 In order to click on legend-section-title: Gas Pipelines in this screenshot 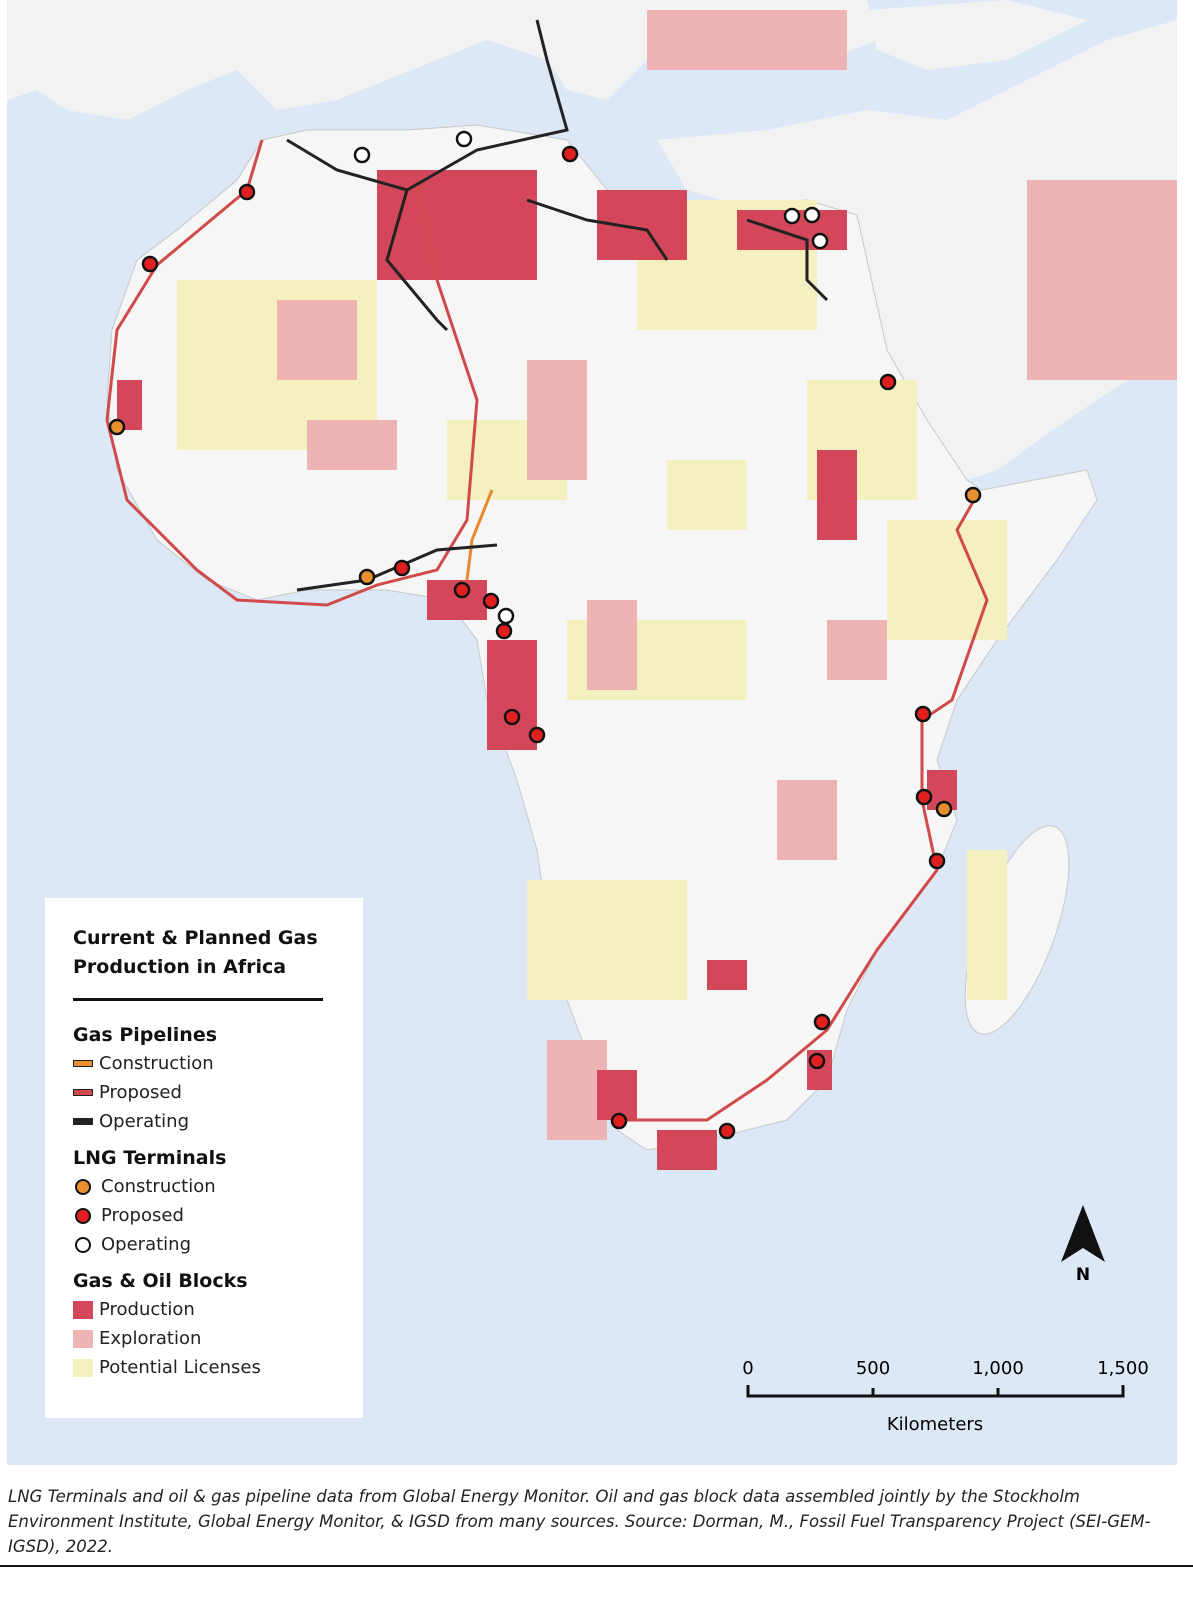, I will do `click(145, 1035)`.